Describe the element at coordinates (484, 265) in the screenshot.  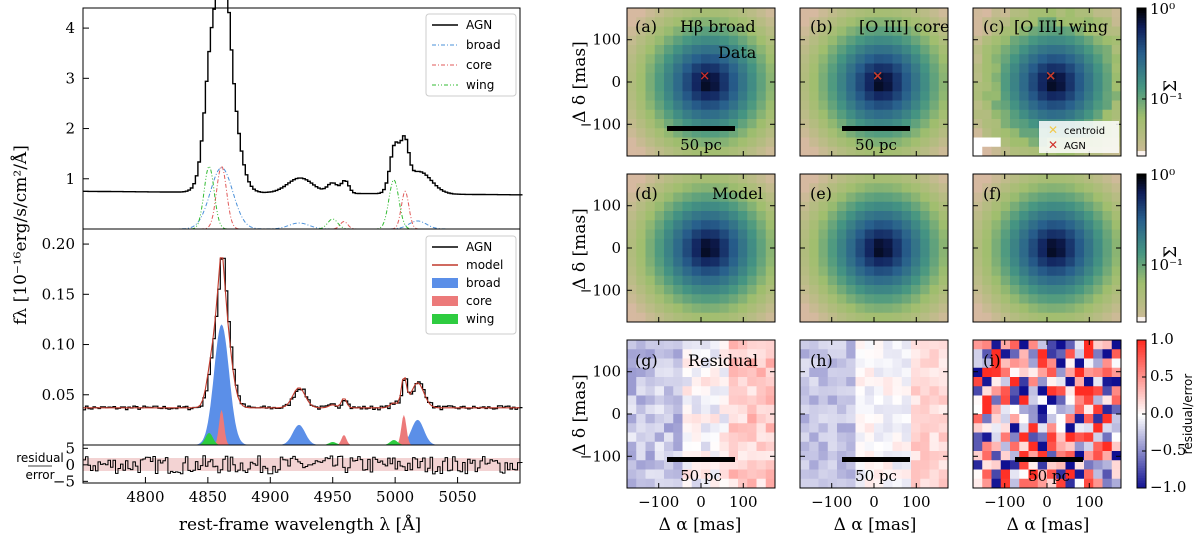
I see `legend-model-text: model` at that location.